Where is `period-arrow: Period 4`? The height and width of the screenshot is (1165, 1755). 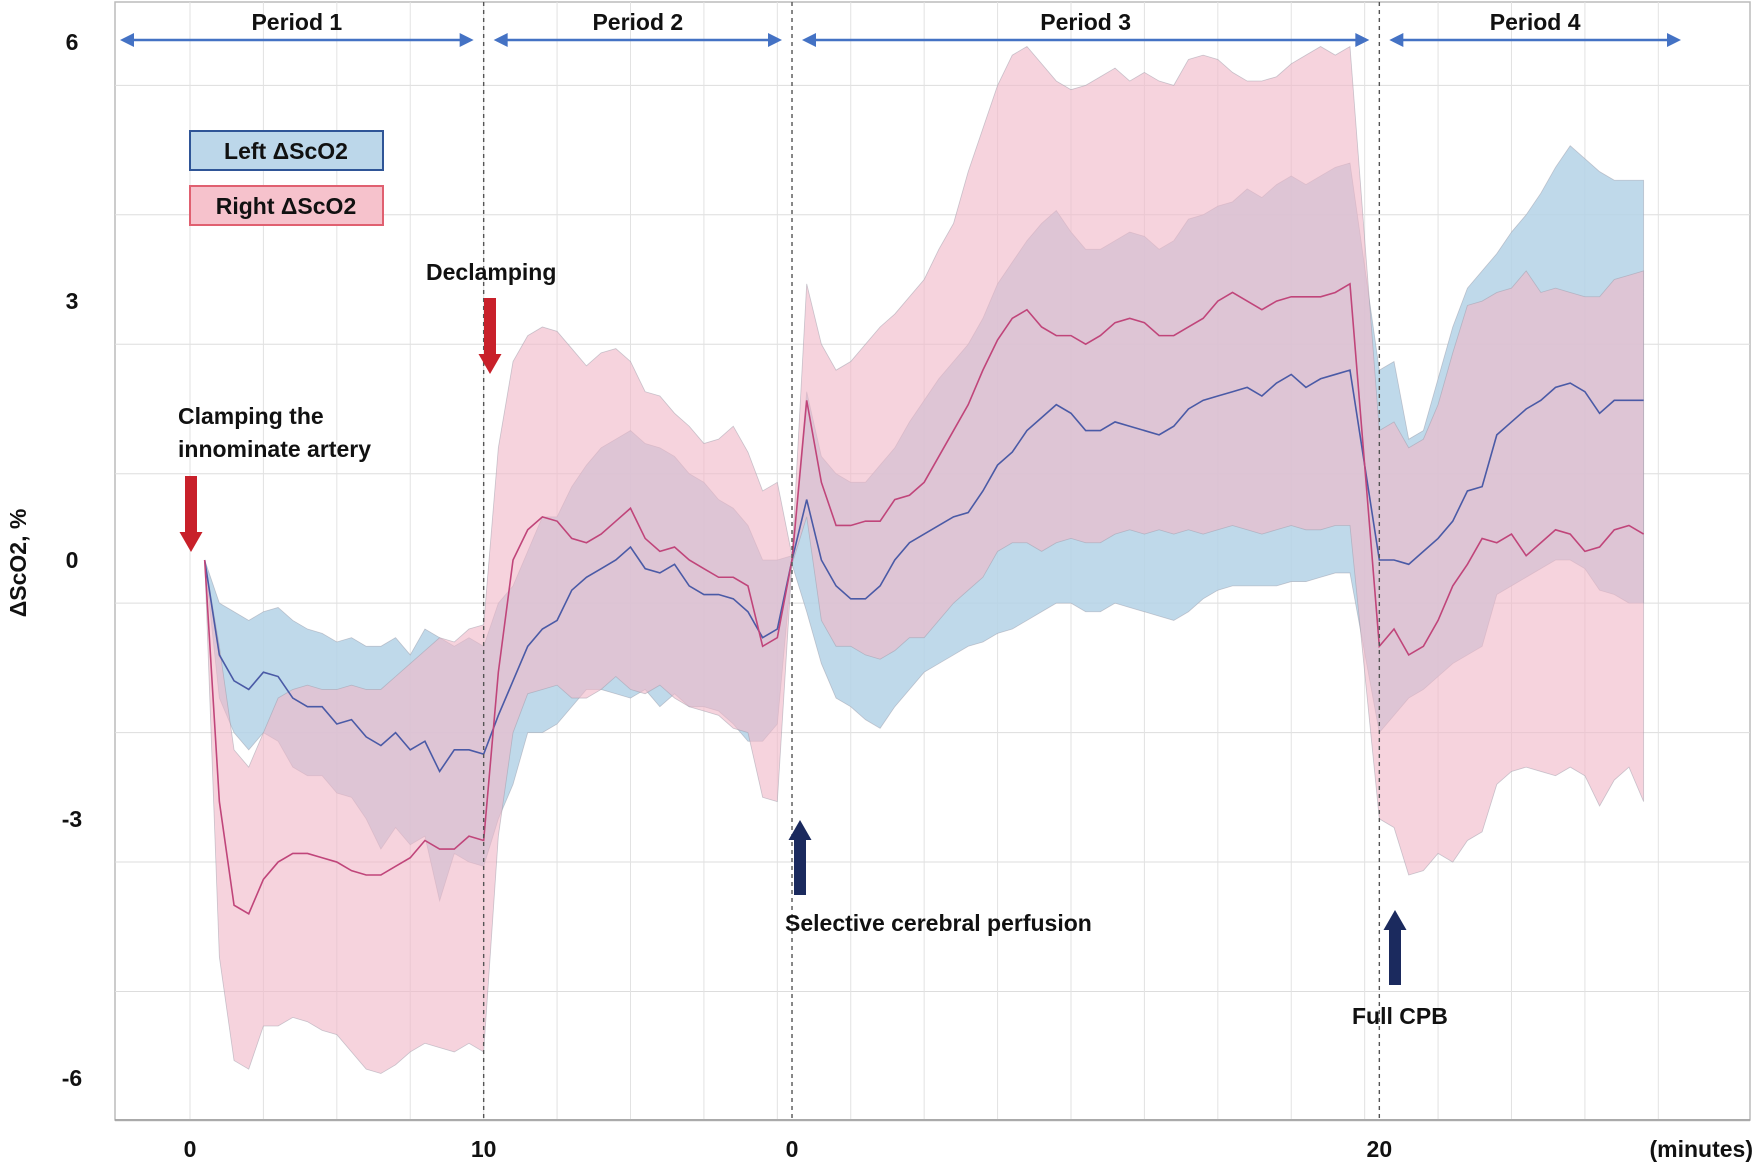 period-arrow: Period 4 is located at coordinates (1535, 28).